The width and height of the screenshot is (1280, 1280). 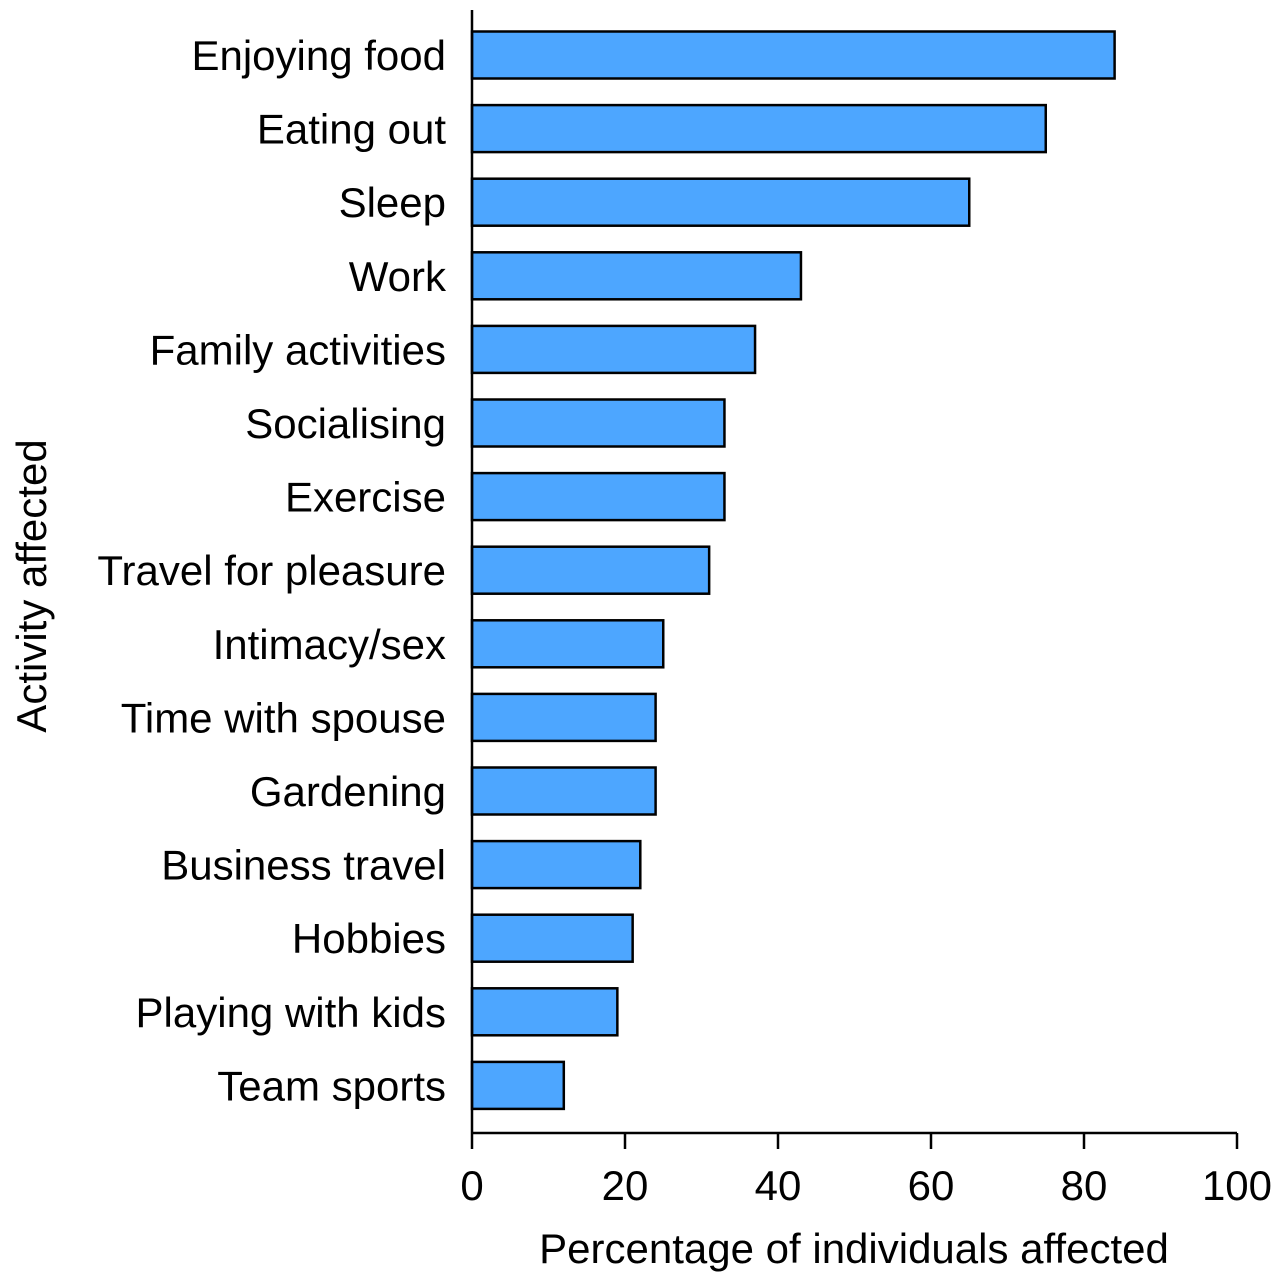 I want to click on x-tick-label: 20, so click(x=625, y=1185).